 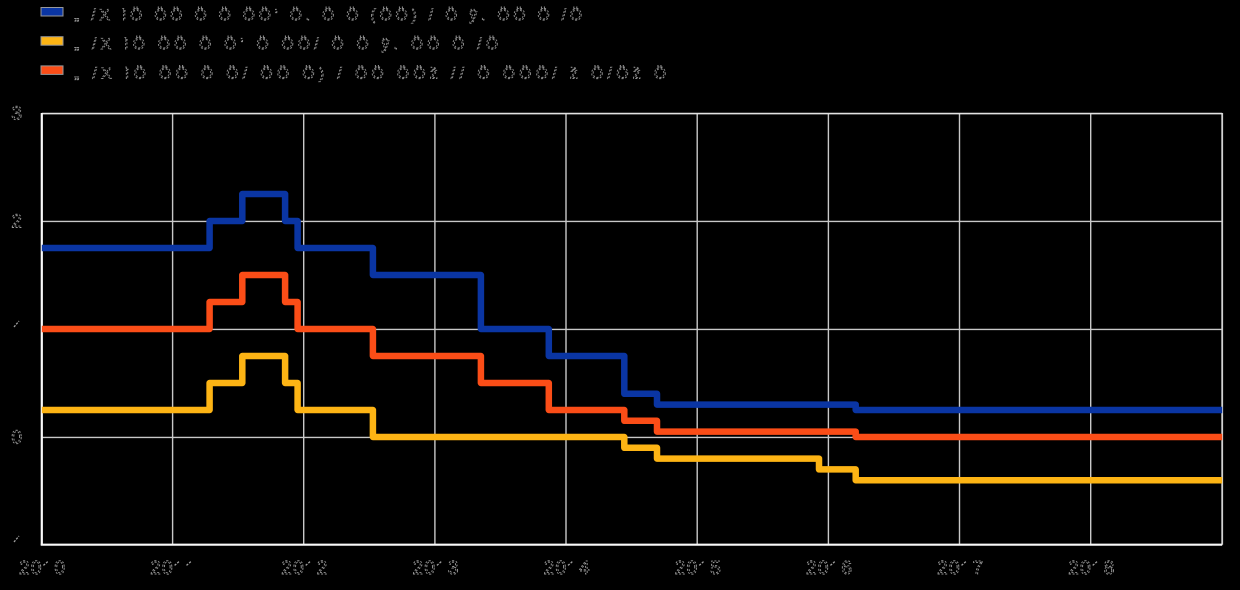 What do you see at coordinates (716, 568) in the screenshot?
I see `svg-text: 5` at bounding box center [716, 568].